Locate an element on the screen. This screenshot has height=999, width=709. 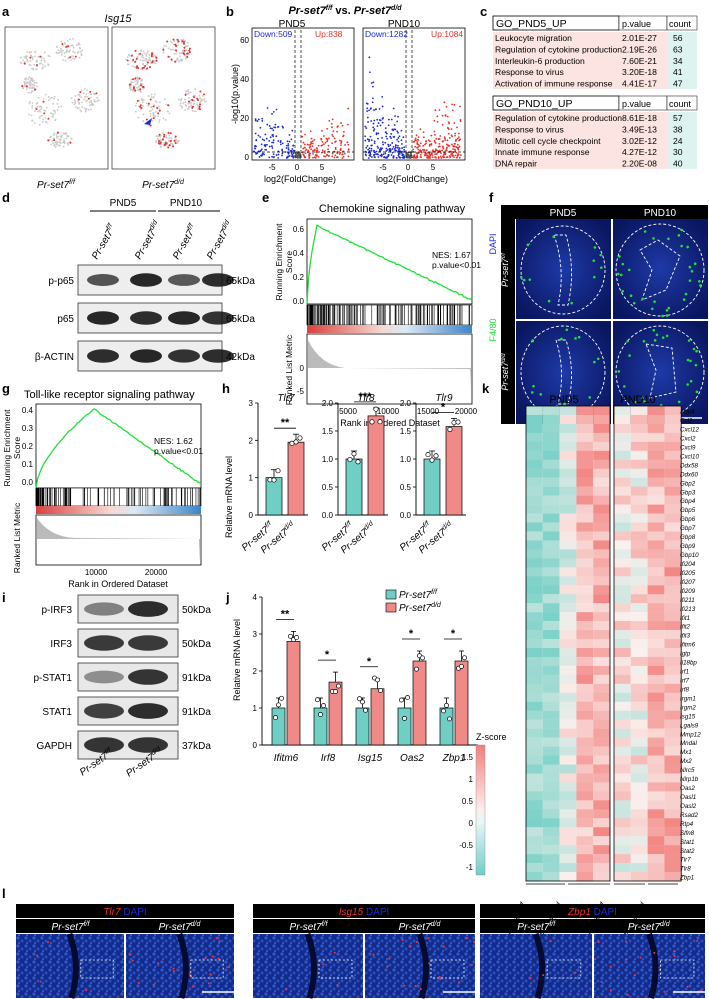
blot-label: p-STAT1 is located at coordinates (52, 678).